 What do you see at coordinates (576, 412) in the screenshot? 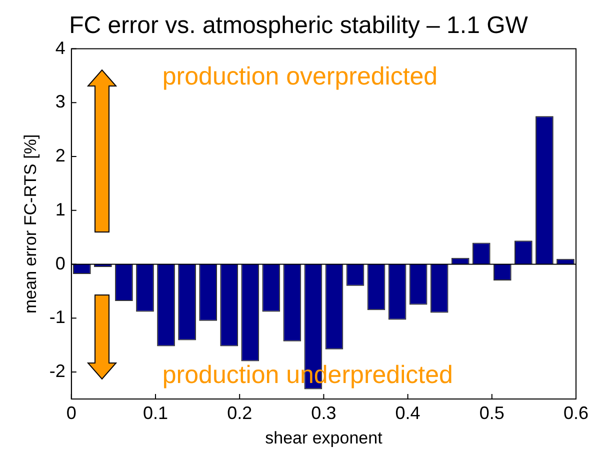
I see `x-tick-label: 0.6` at bounding box center [576, 412].